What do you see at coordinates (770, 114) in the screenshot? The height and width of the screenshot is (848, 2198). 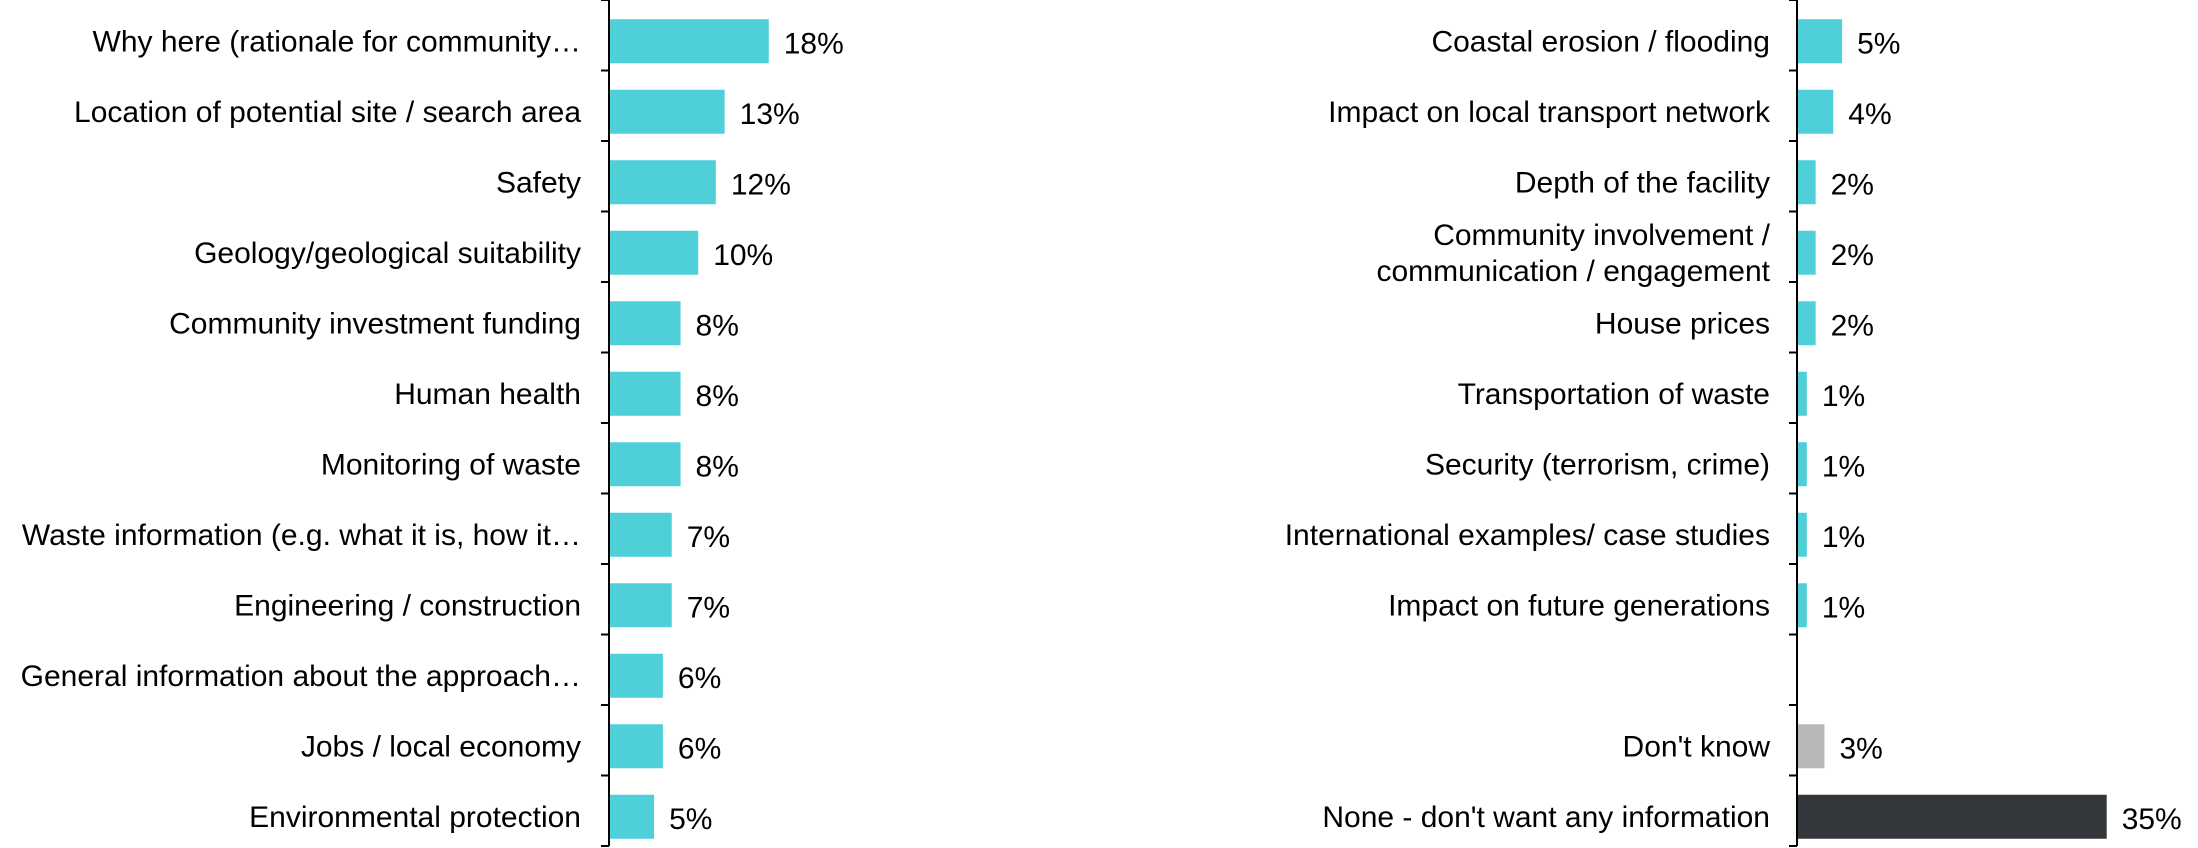 I see `data-label: 13%` at bounding box center [770, 114].